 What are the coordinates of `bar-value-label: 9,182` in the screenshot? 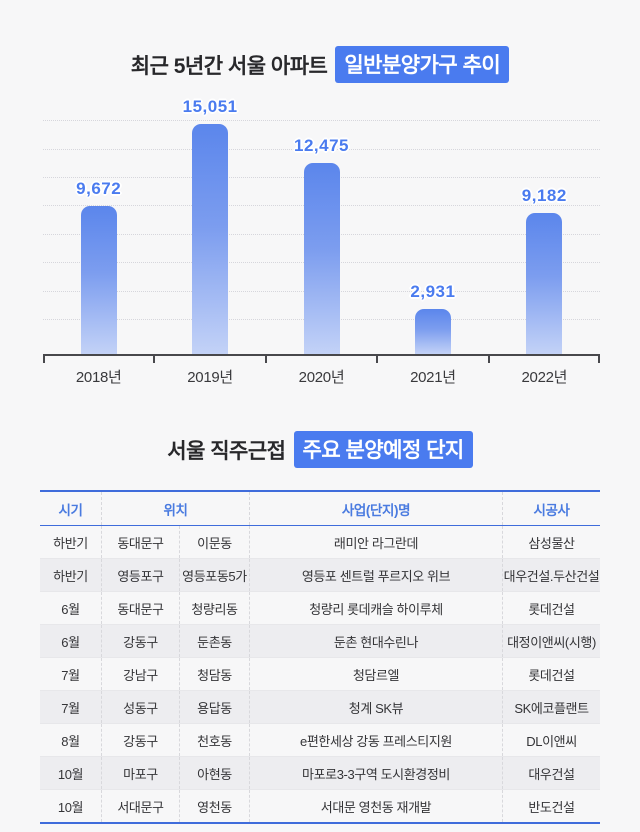 It's located at (544, 195).